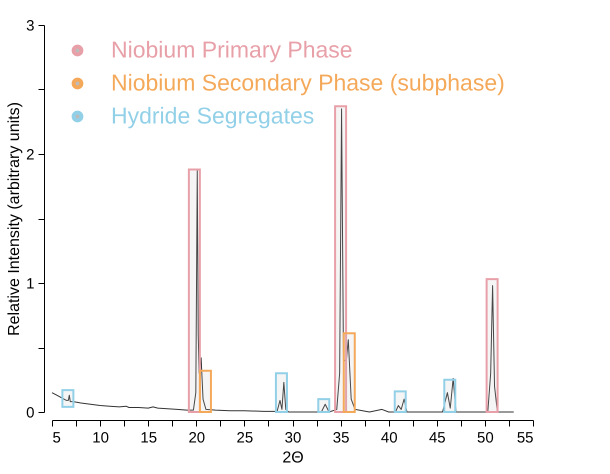 The width and height of the screenshot is (610, 474). What do you see at coordinates (30, 284) in the screenshot?
I see `y-tick-label: 1` at bounding box center [30, 284].